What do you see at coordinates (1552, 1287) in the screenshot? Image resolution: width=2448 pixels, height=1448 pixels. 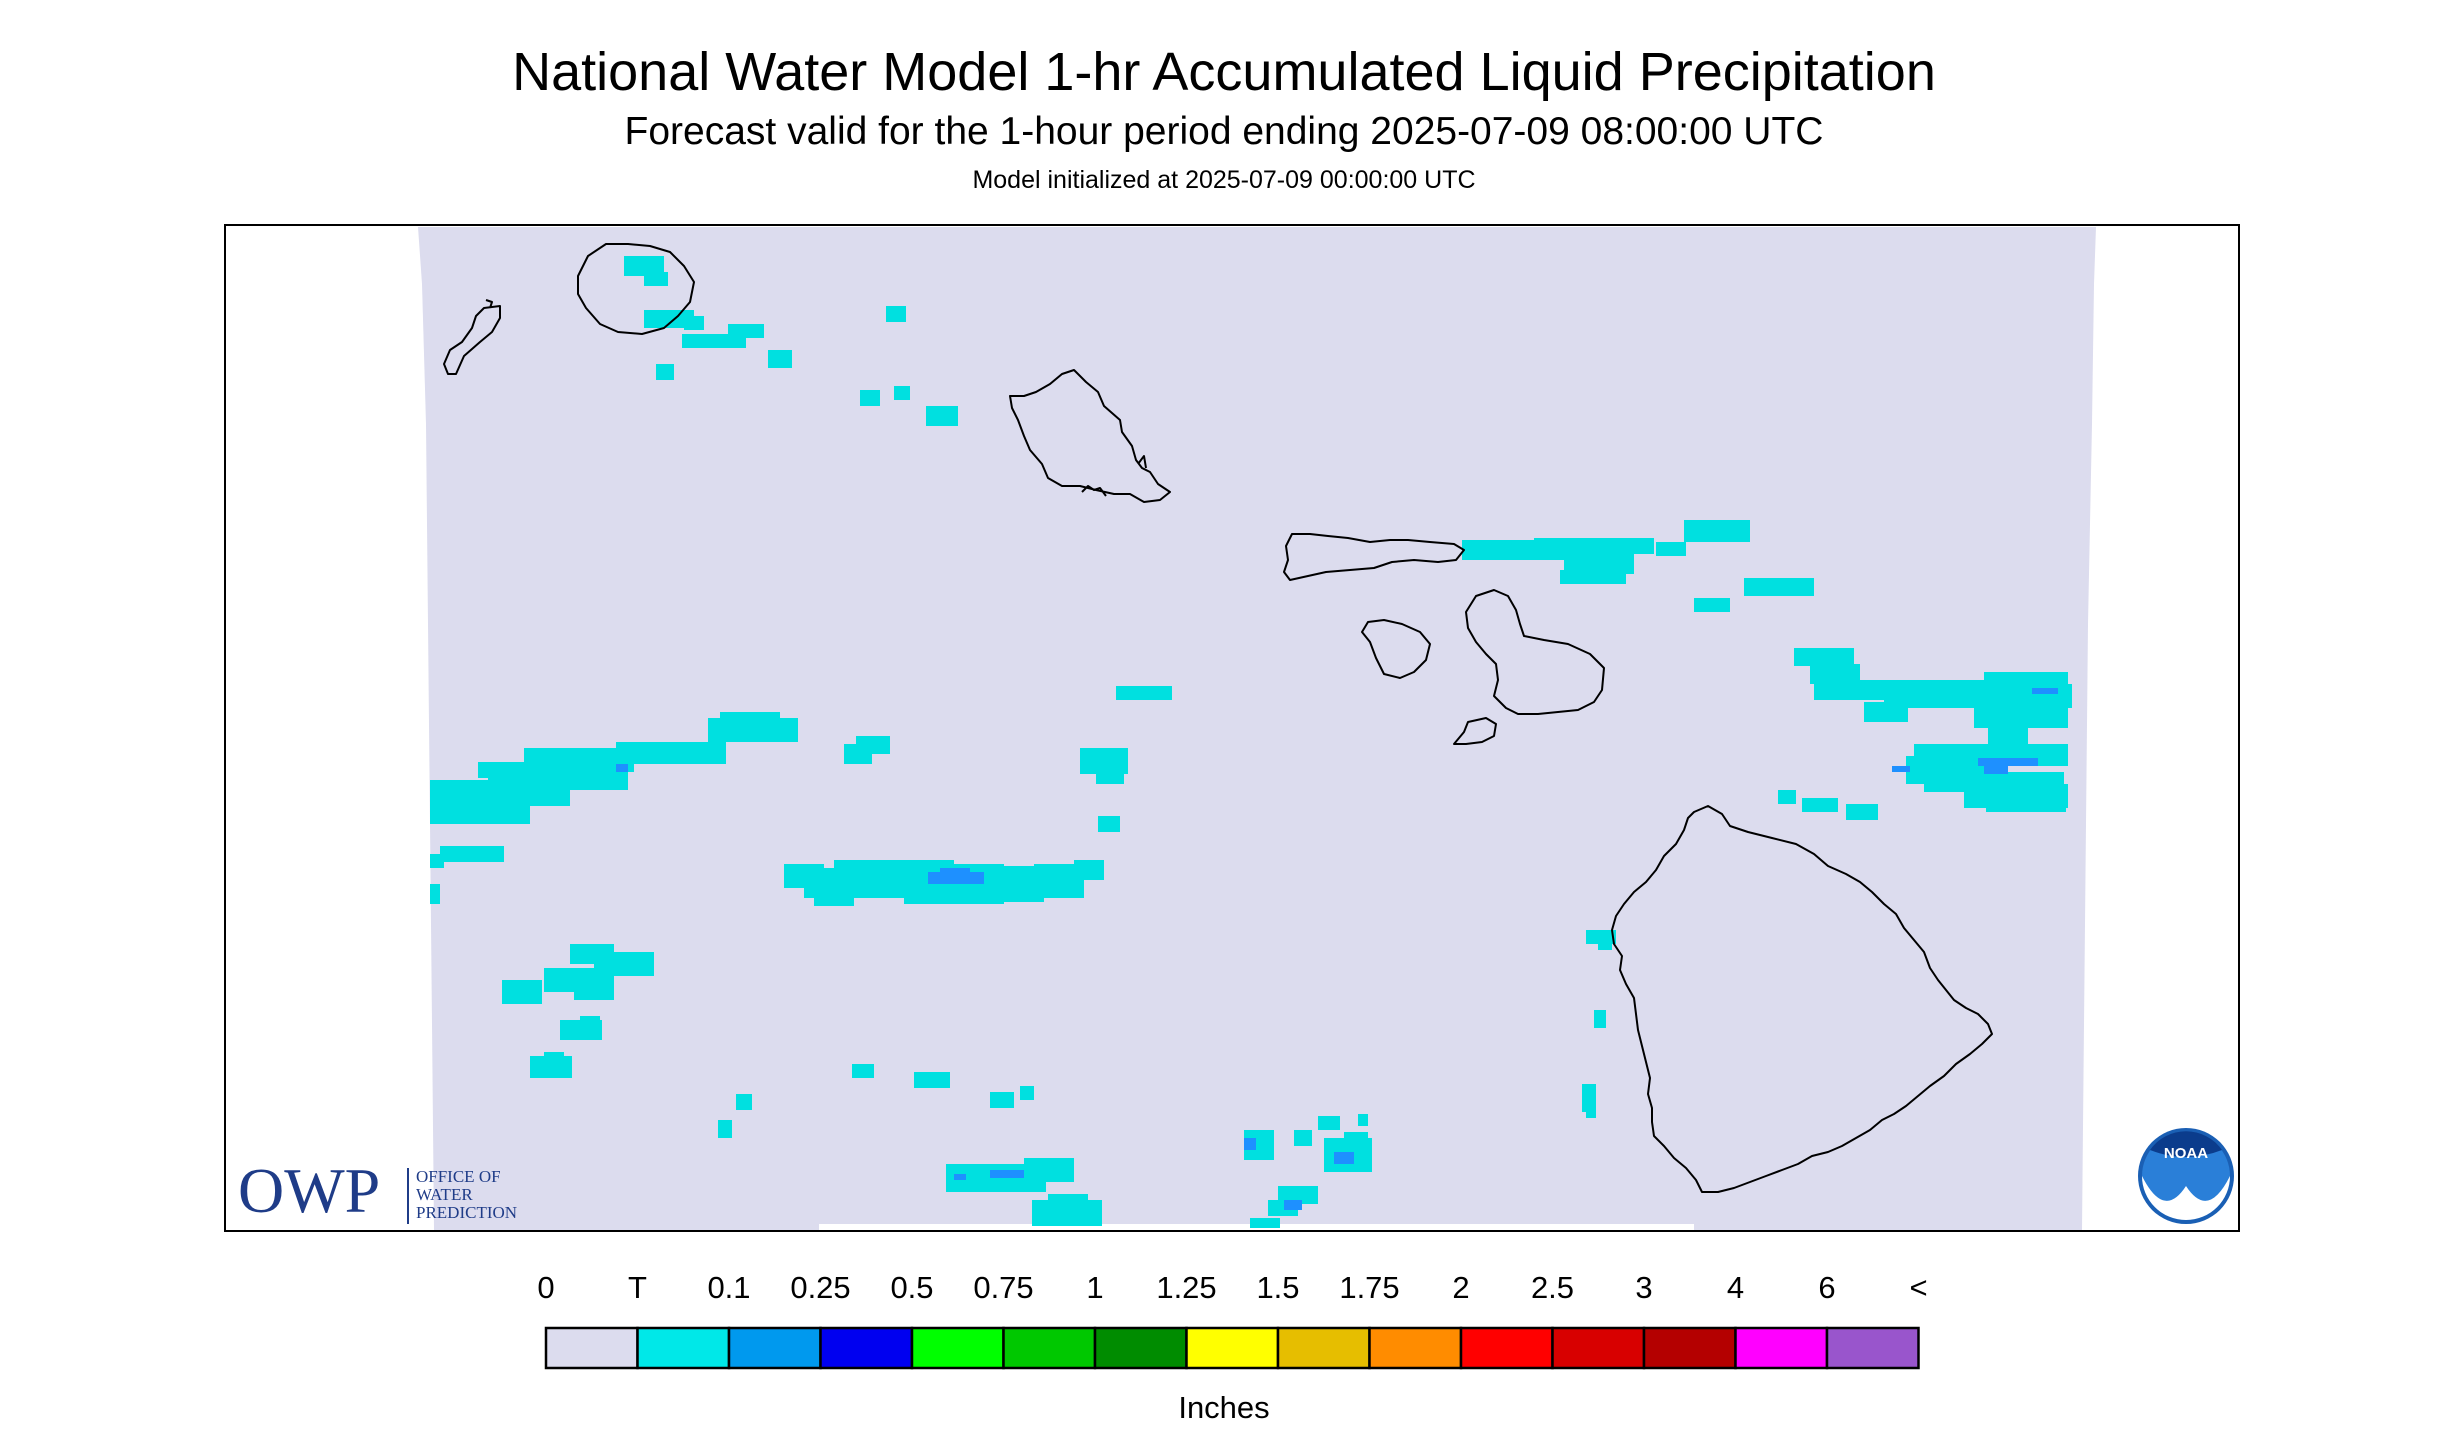 I see `legend-tick-label: 2.5` at bounding box center [1552, 1287].